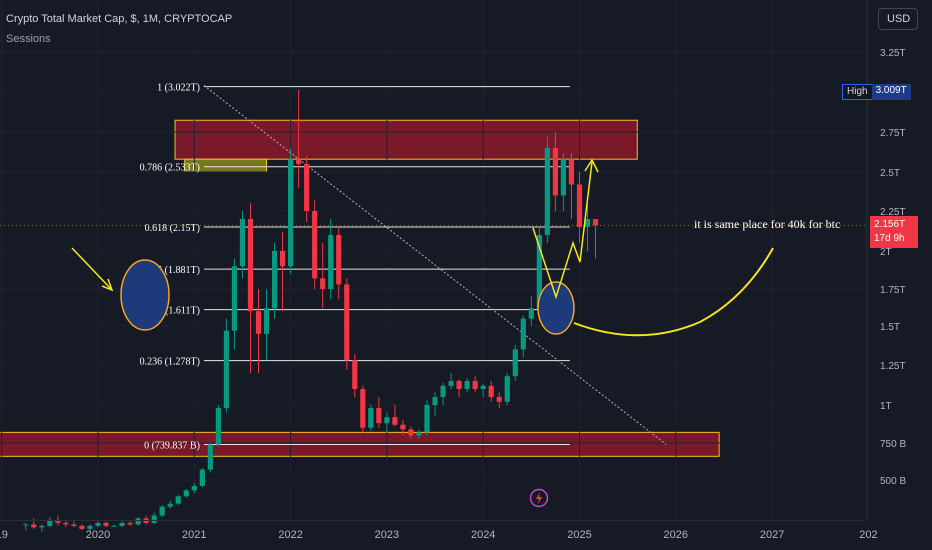  I want to click on fib-label: 0.382 (1.611T), so click(170, 311).